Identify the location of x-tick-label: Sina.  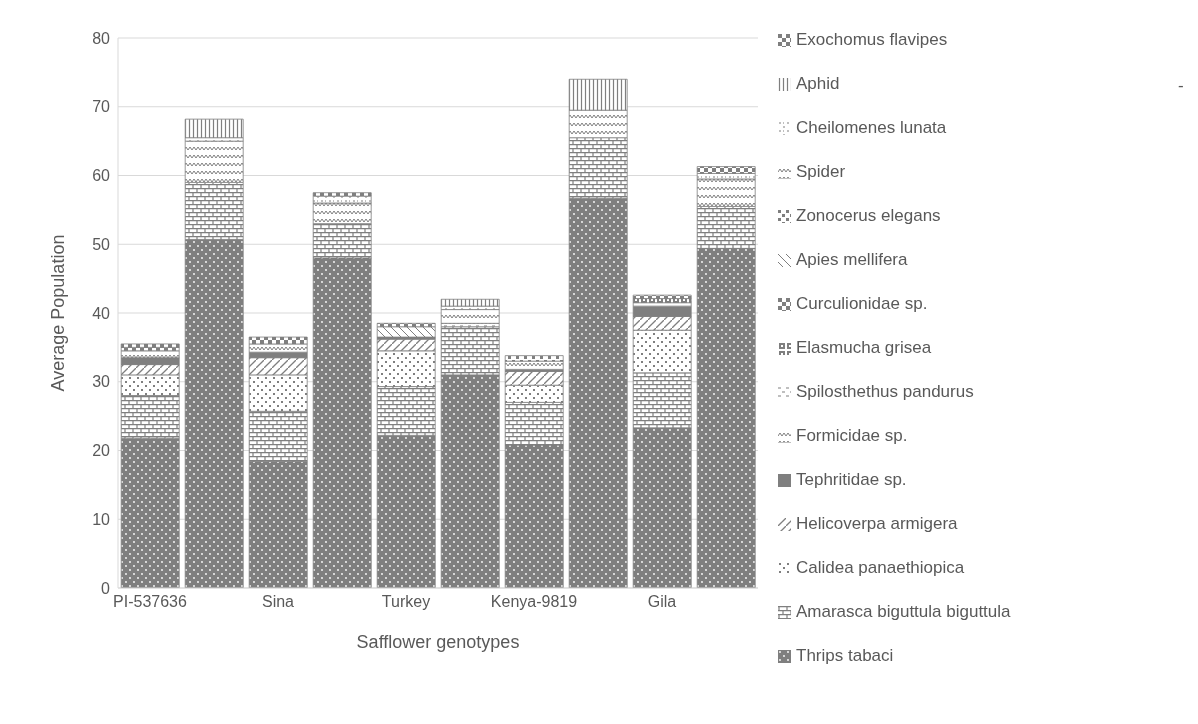
(278, 602).